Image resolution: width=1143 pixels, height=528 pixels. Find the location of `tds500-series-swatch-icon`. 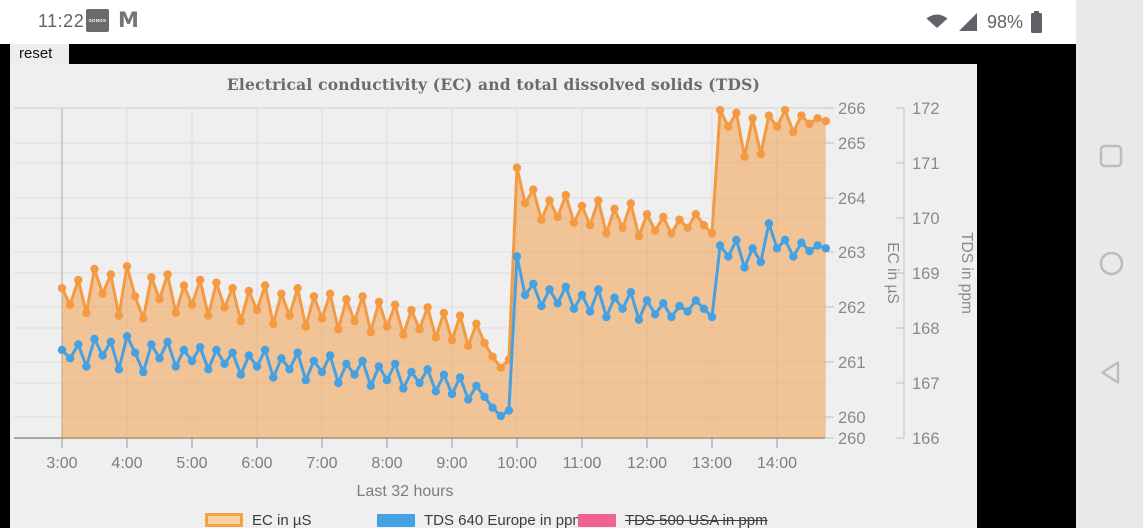

tds500-series-swatch-icon is located at coordinates (597, 520).